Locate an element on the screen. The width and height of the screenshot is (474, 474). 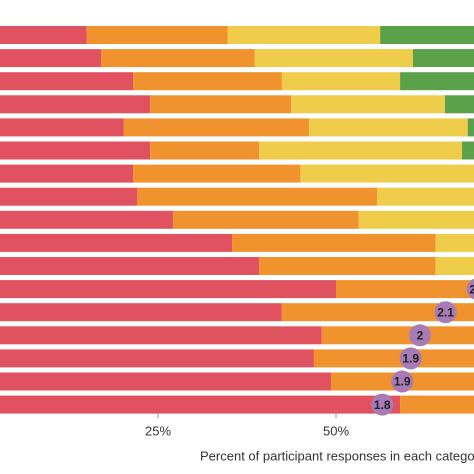
mean-label: 2 is located at coordinates (420, 335).